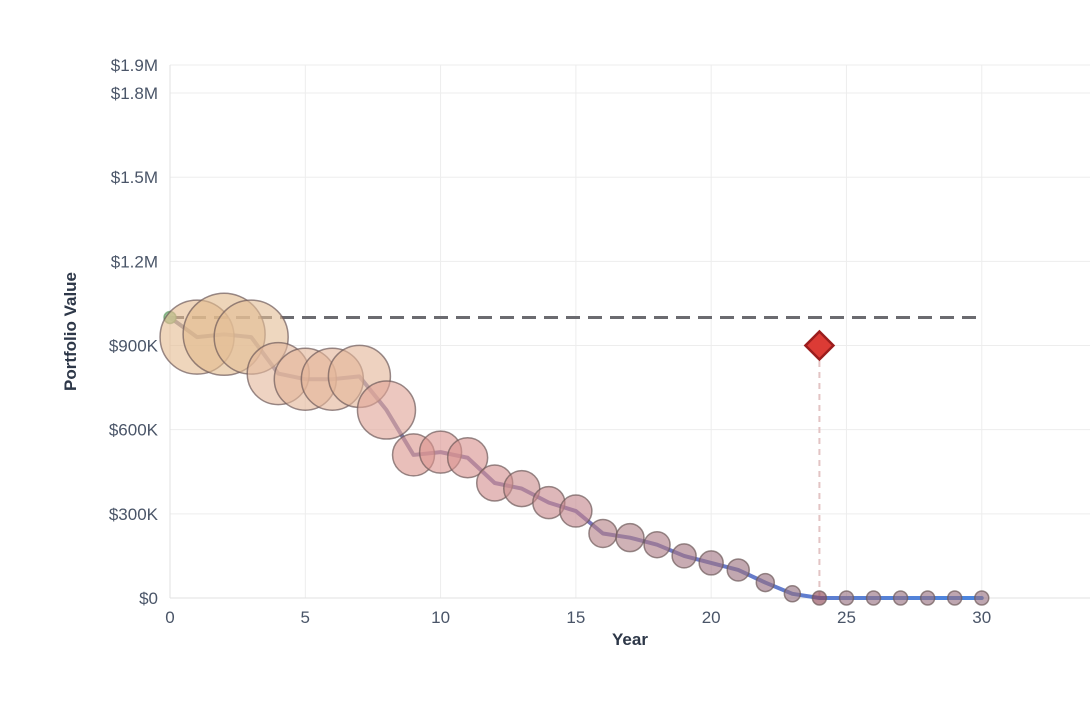 This screenshot has height=703, width=1090. What do you see at coordinates (711, 617) in the screenshot?
I see `x-tick-label: 20` at bounding box center [711, 617].